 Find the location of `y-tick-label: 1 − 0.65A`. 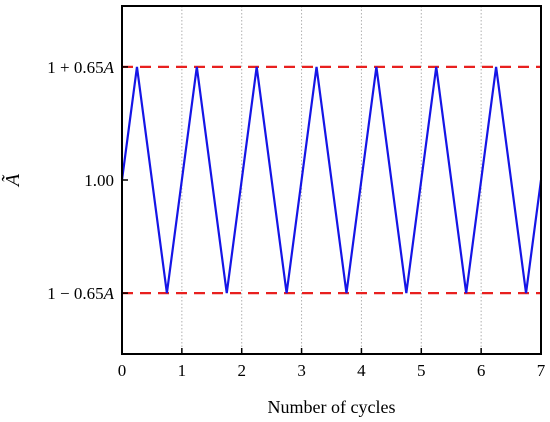

y-tick-label: 1 − 0.65A is located at coordinates (80, 293).